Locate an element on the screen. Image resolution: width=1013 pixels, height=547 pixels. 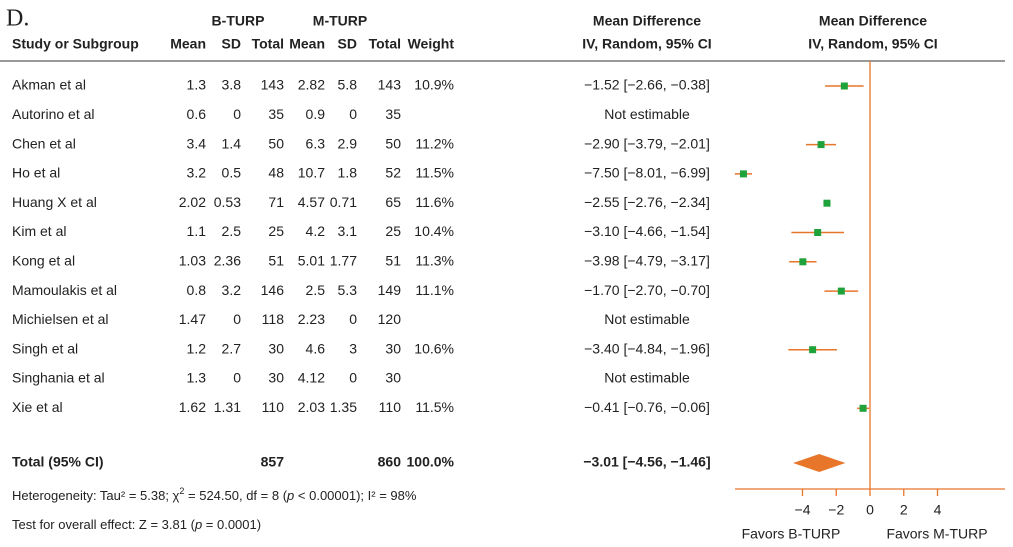
total-cell: 857 is located at coordinates (273, 462).